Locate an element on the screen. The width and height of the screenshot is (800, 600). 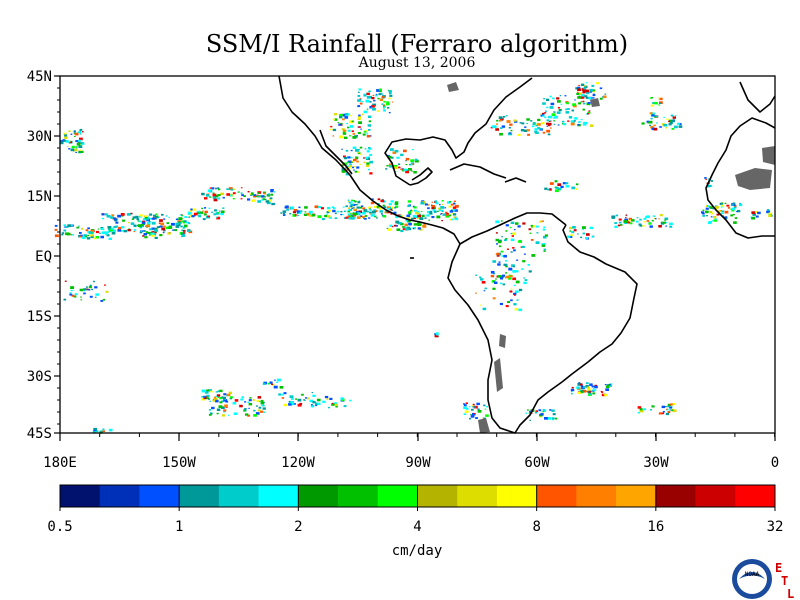
colorbar-swatch is located at coordinates (278, 496).